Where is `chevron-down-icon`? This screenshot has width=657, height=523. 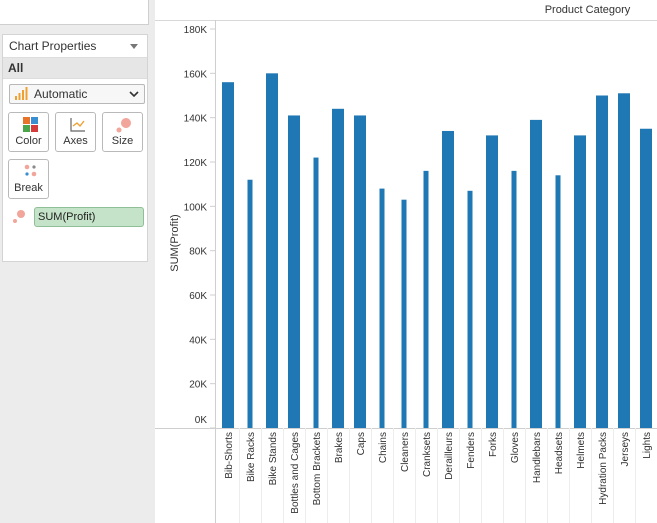 chevron-down-icon is located at coordinates (134, 94).